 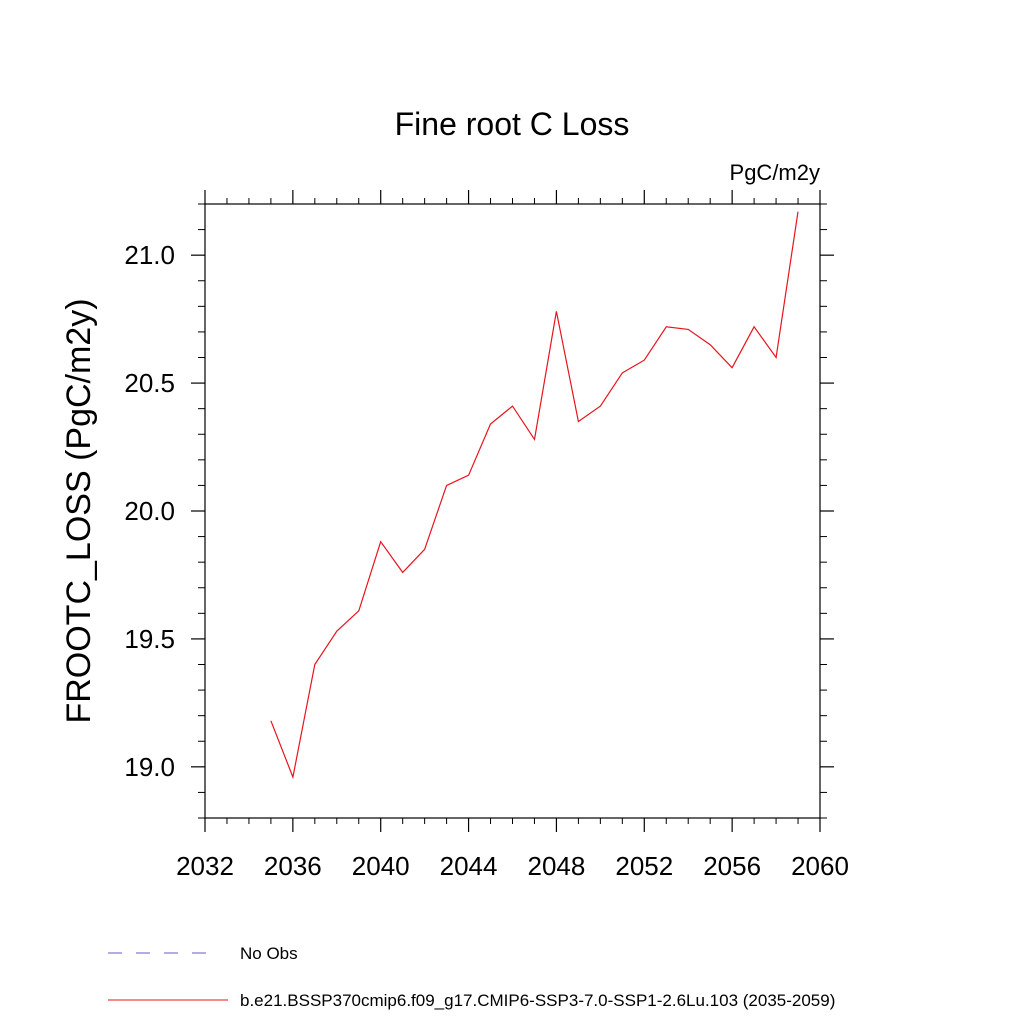 What do you see at coordinates (469, 866) in the screenshot?
I see `x-tick-label: 2044` at bounding box center [469, 866].